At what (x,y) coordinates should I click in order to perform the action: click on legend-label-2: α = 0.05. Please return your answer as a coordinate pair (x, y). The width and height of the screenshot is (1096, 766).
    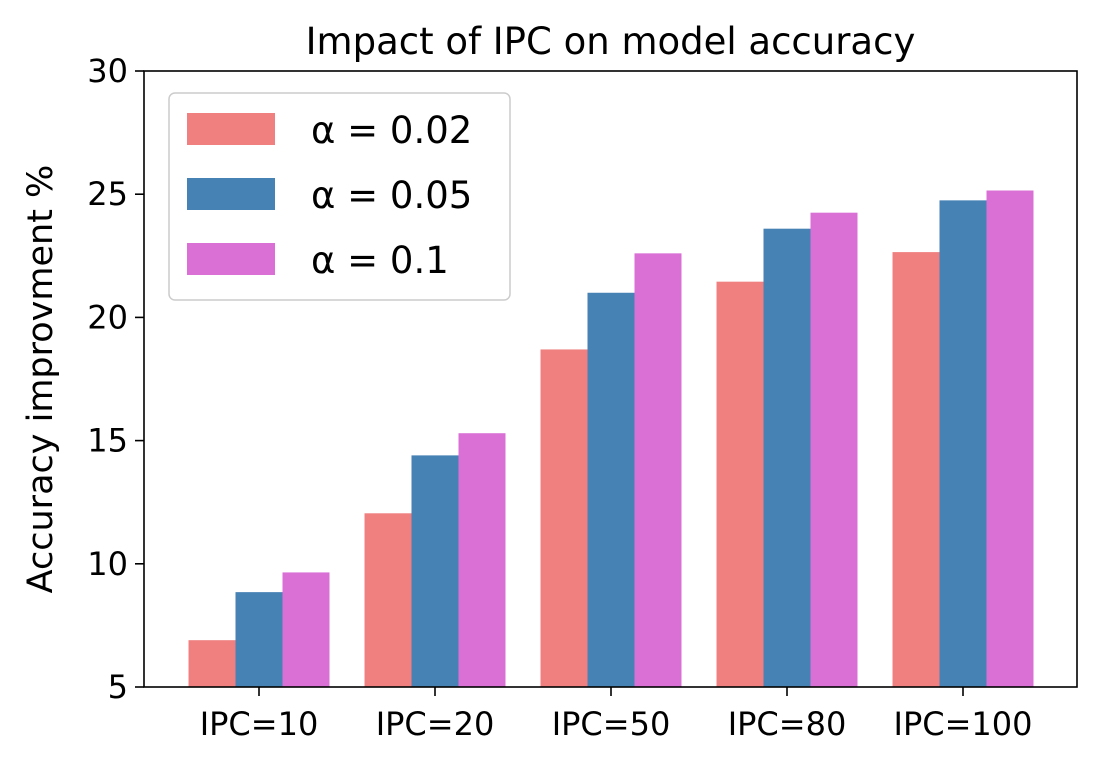
    Looking at the image, I should click on (391, 195).